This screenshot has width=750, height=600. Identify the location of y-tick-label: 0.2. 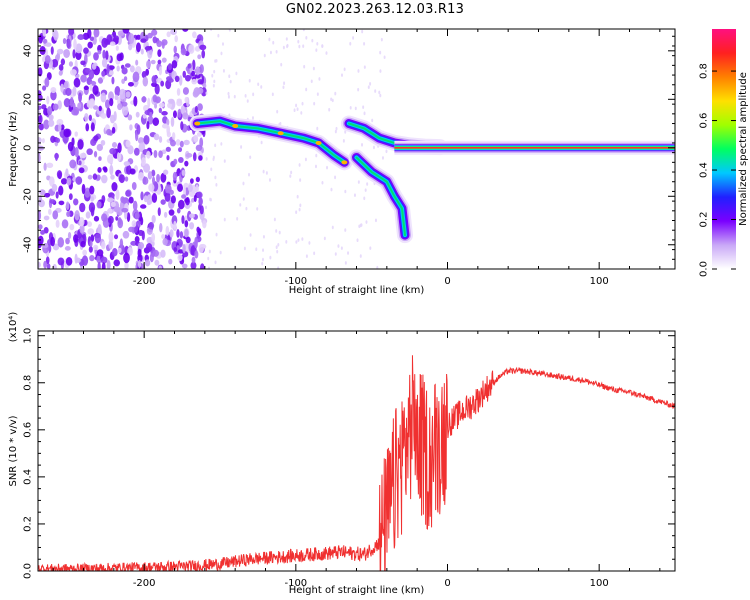
(28, 524).